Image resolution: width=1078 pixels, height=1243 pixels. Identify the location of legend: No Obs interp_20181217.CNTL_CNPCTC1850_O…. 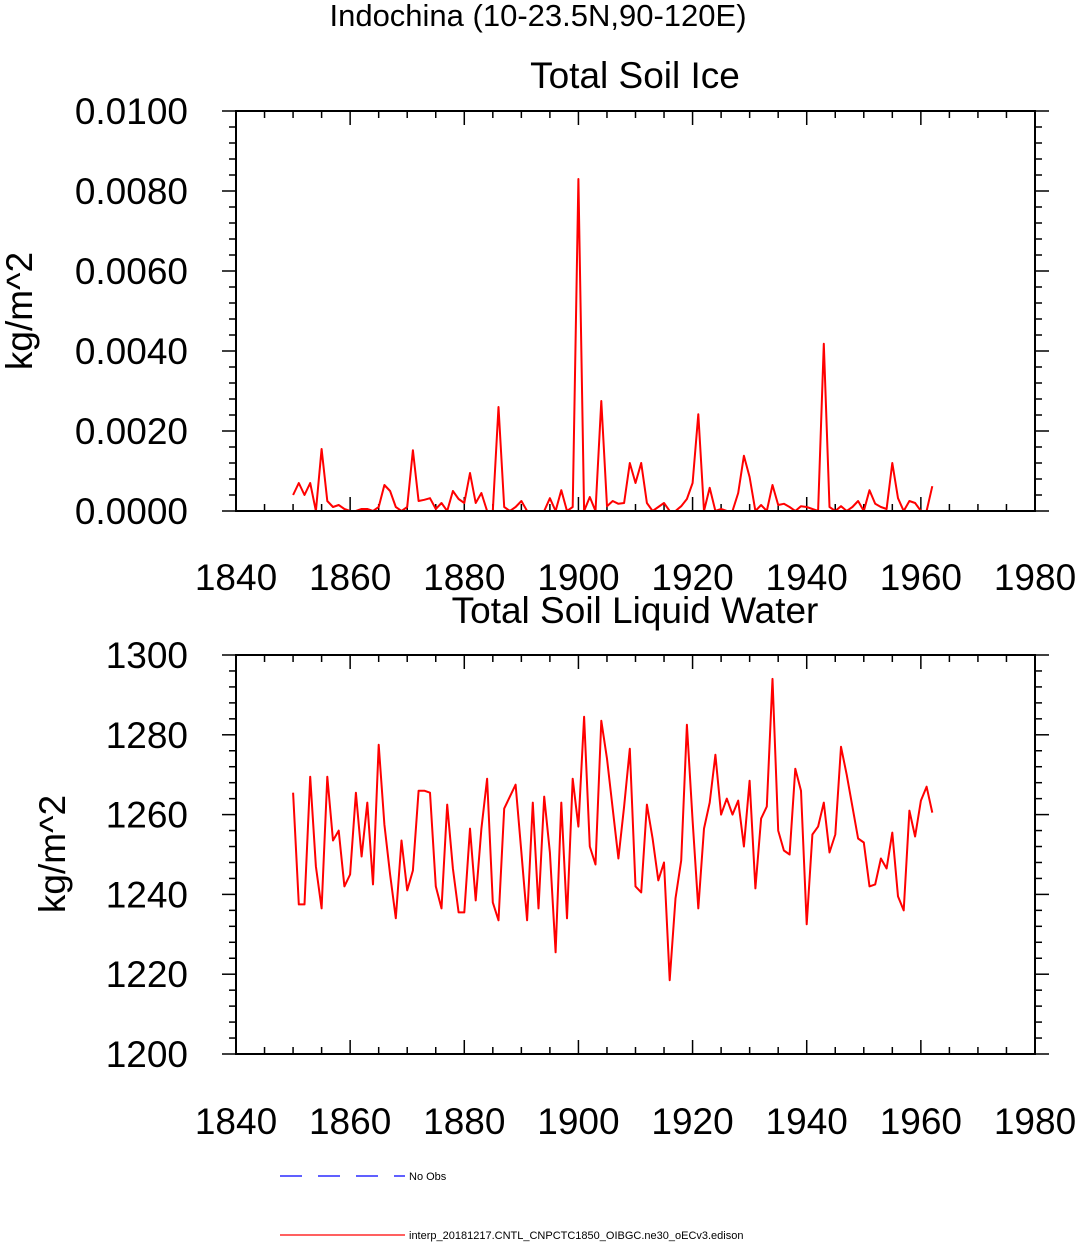
(511, 1206).